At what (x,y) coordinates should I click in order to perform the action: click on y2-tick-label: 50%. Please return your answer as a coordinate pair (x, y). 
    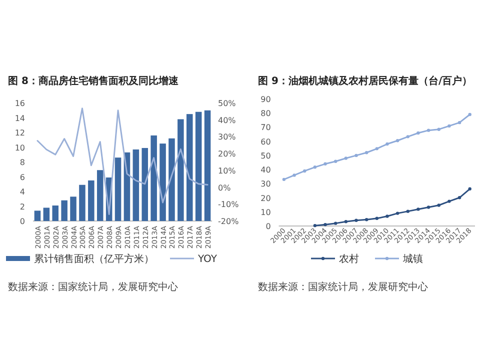
    Looking at the image, I should click on (227, 103).